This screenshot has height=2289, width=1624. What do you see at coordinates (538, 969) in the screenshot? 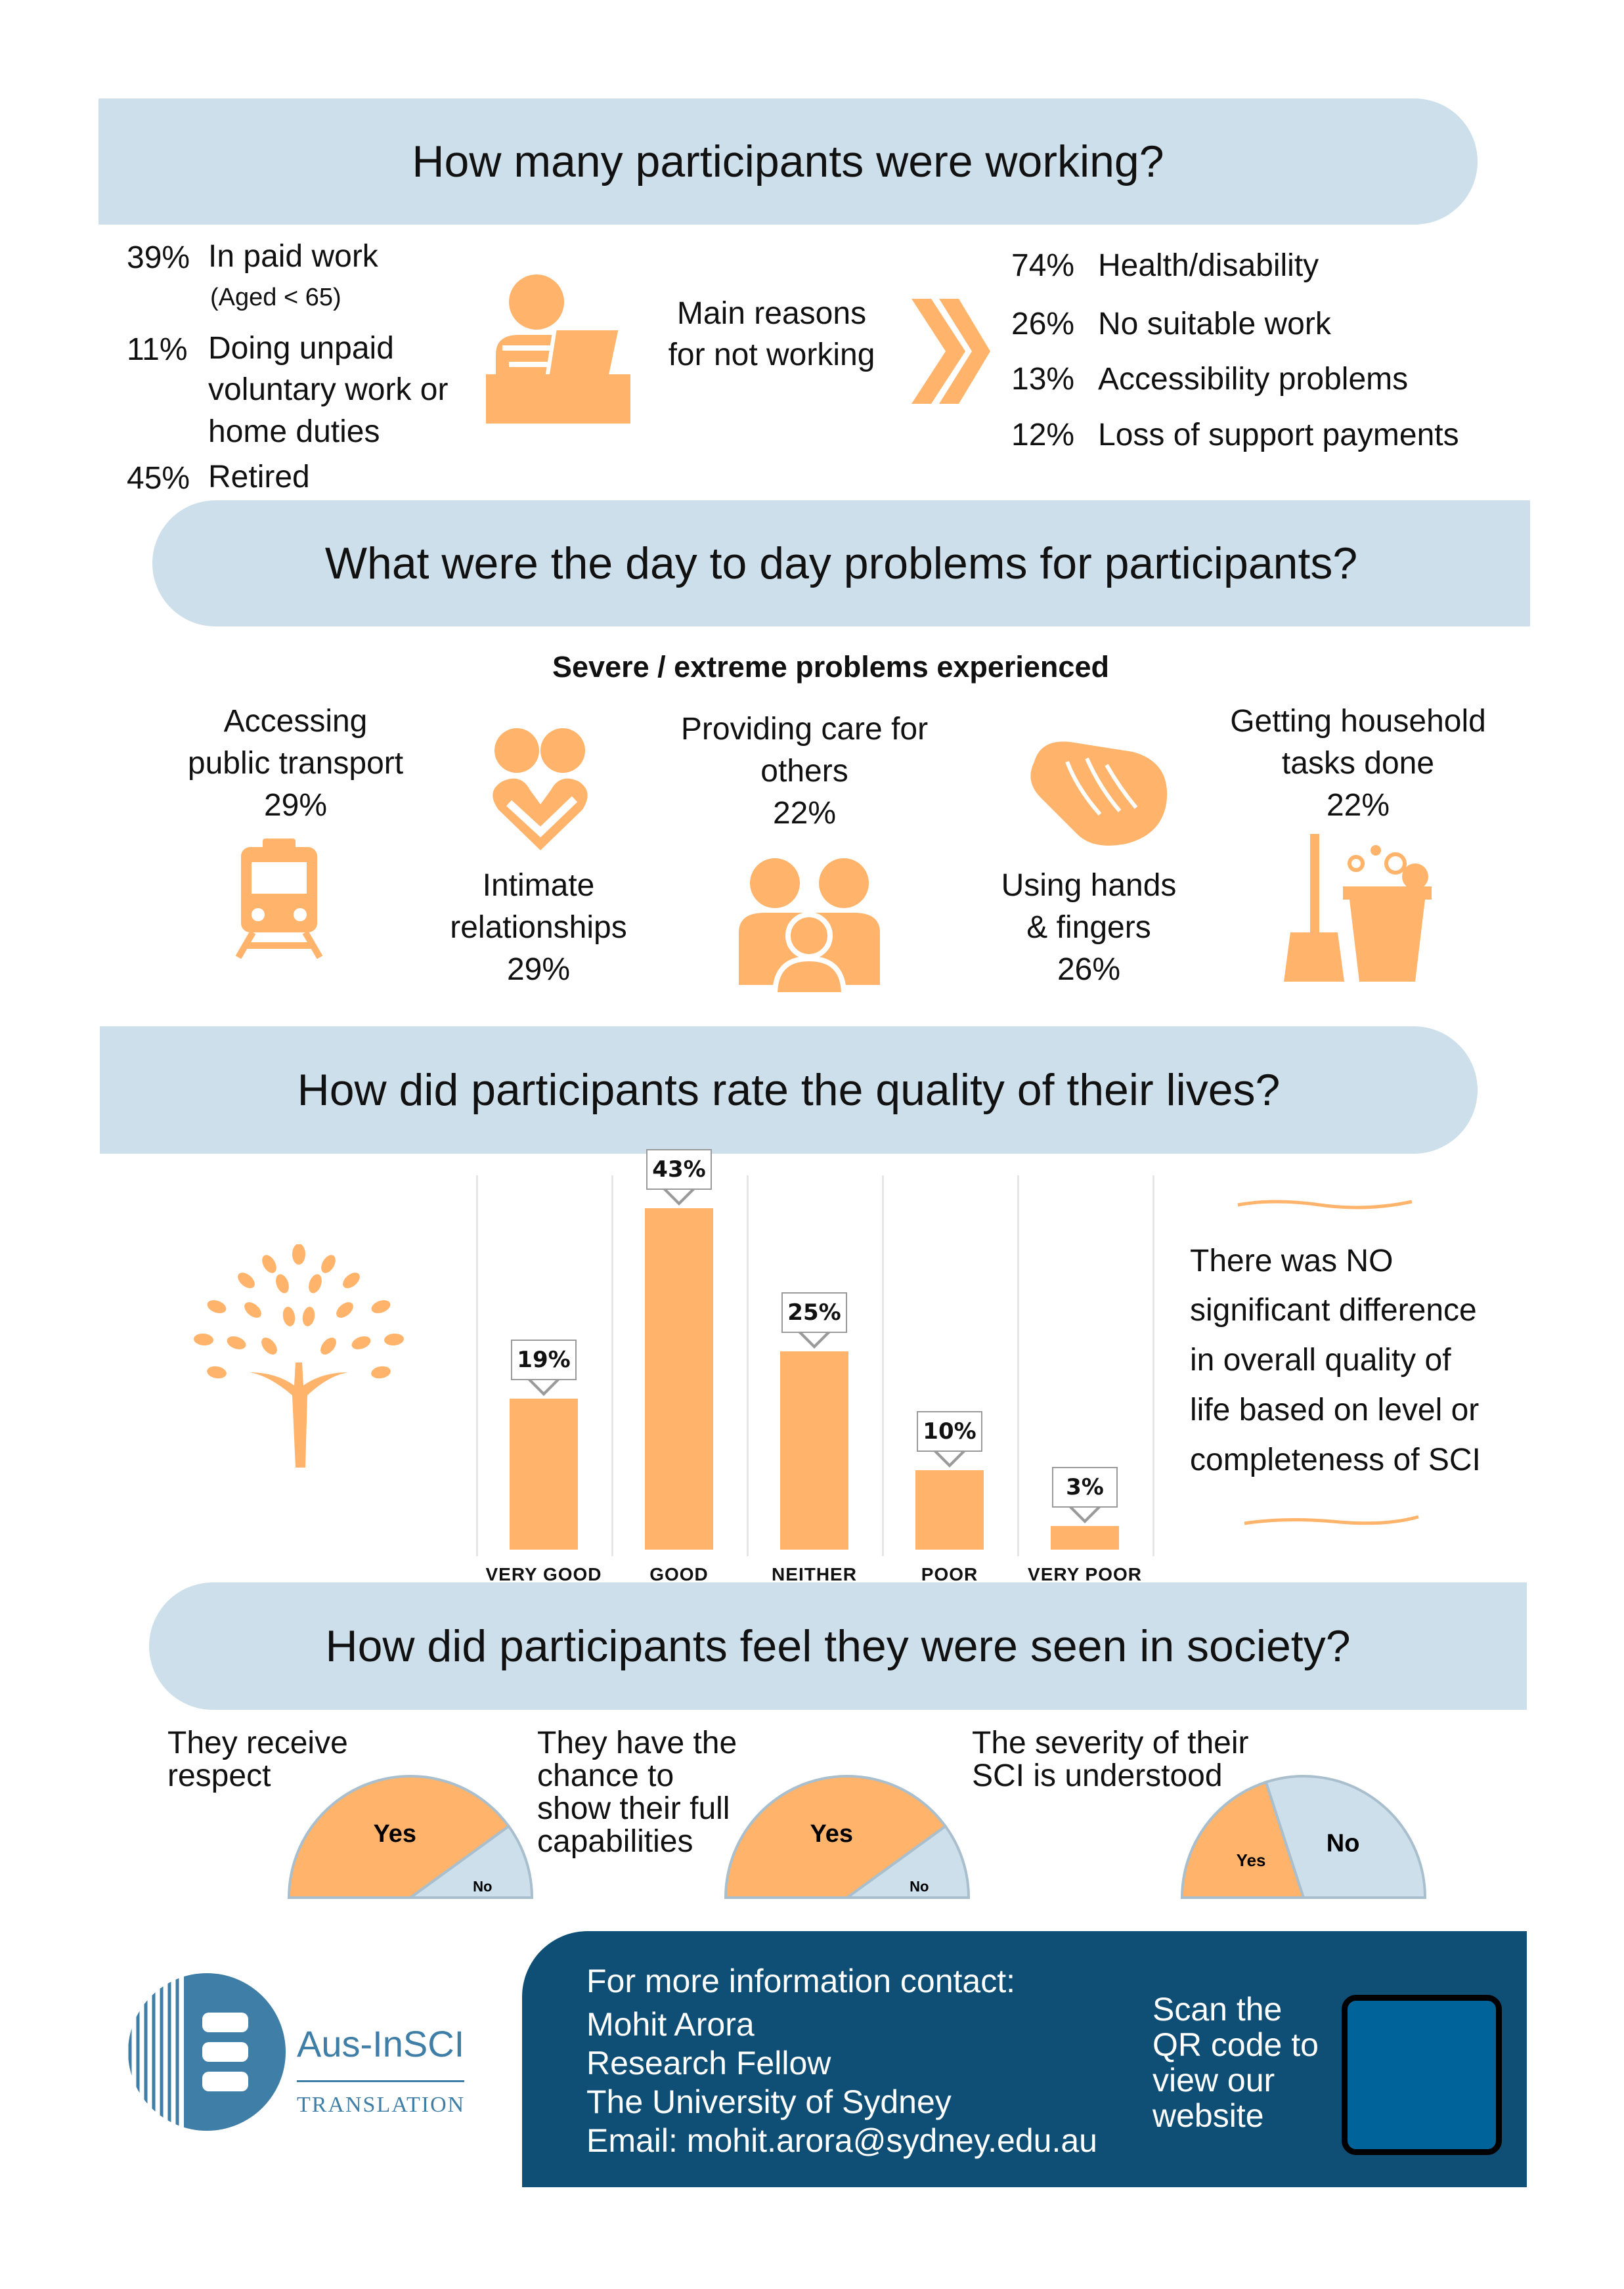
I see `problem-relationships-pct: 29%` at bounding box center [538, 969].